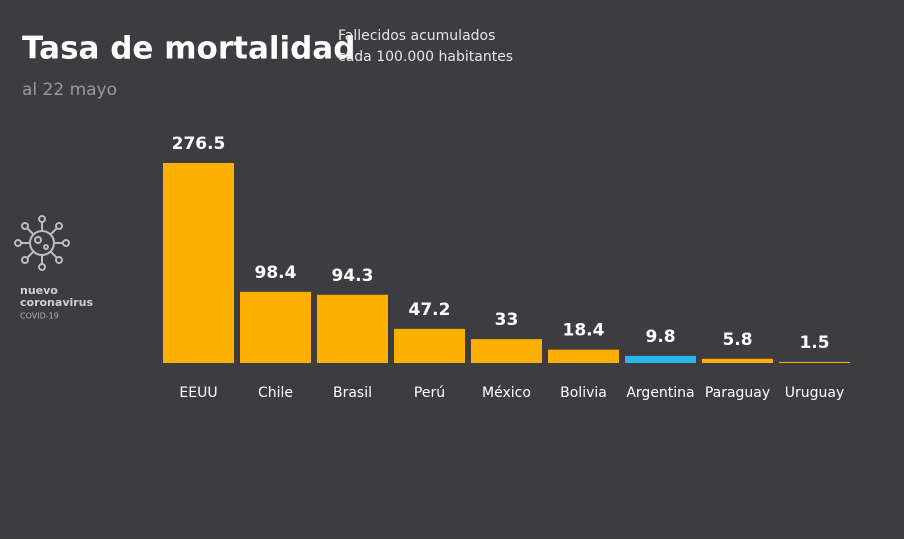 The width and height of the screenshot is (904, 539). Describe the element at coordinates (660, 337) in the screenshot. I see `value-label: 9.8` at that location.